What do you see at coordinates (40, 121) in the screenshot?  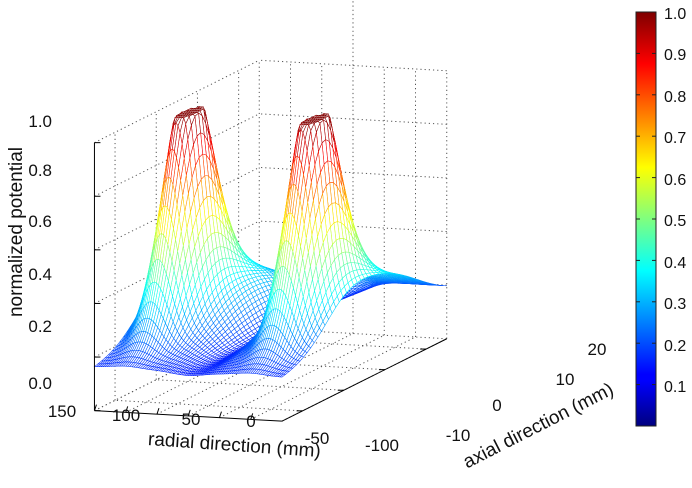 I see `z-tick-label: 1.0` at bounding box center [40, 121].